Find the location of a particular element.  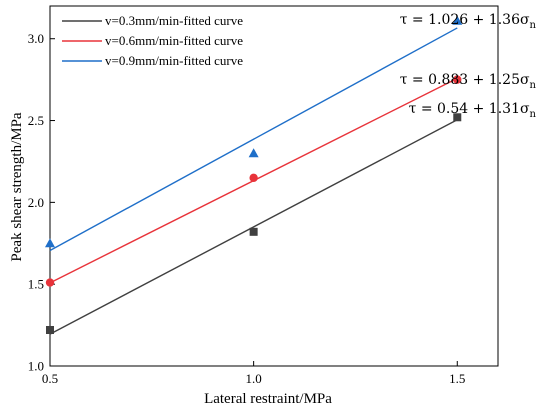

y-axis-title: Peak shear strength/MPa is located at coordinates (17, 186).